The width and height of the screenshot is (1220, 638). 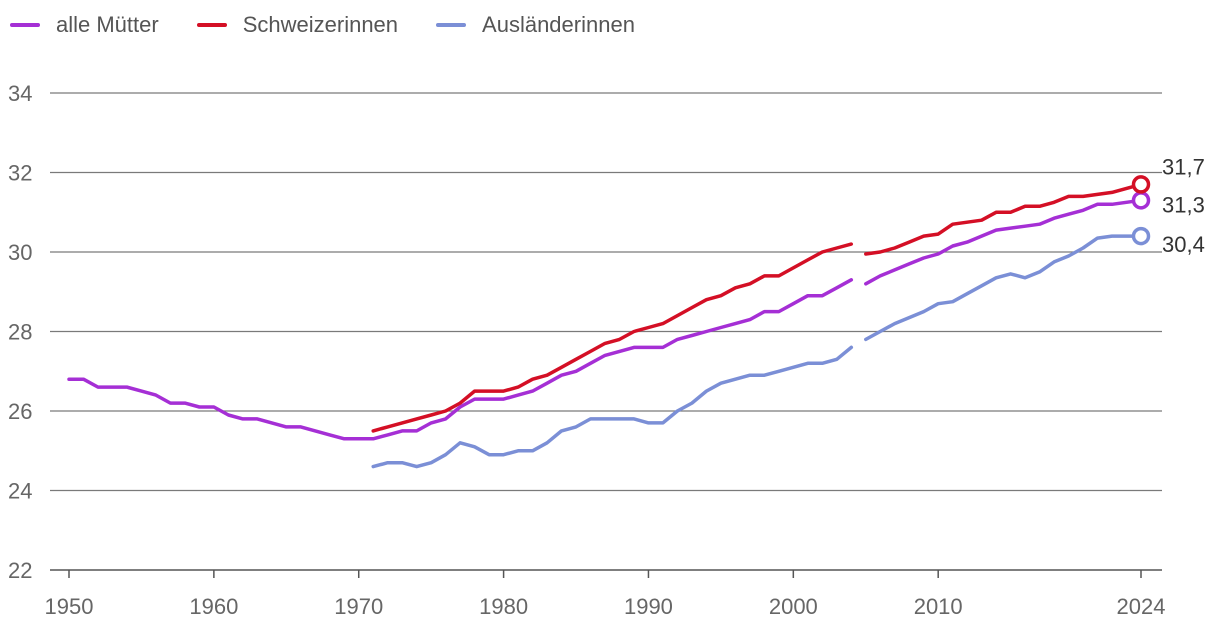 I want to click on series-end-label-1: 31,7, so click(x=1183, y=166).